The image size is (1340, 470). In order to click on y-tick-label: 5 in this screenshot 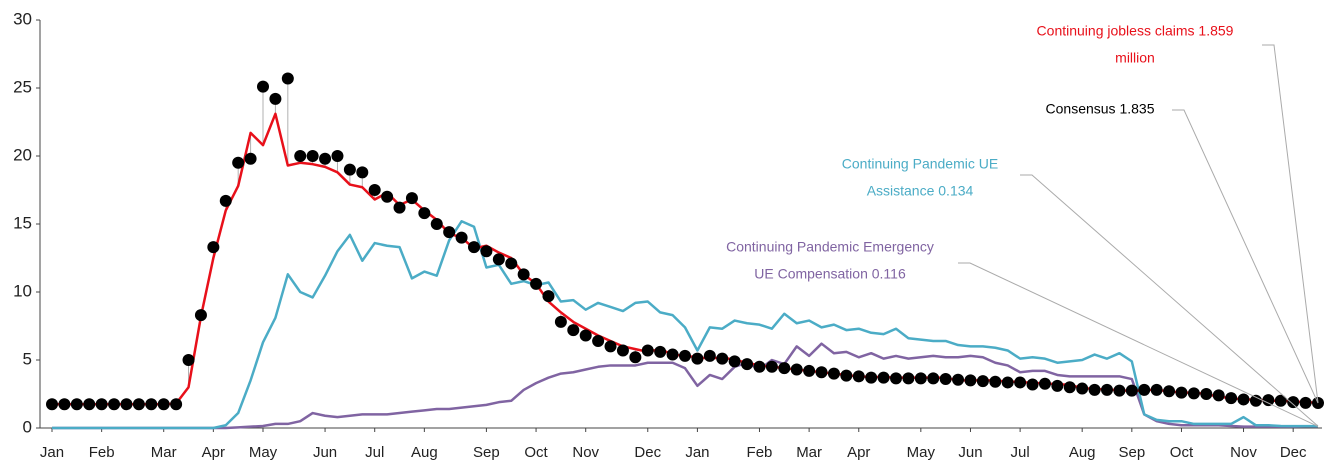, I will do `click(27, 358)`.